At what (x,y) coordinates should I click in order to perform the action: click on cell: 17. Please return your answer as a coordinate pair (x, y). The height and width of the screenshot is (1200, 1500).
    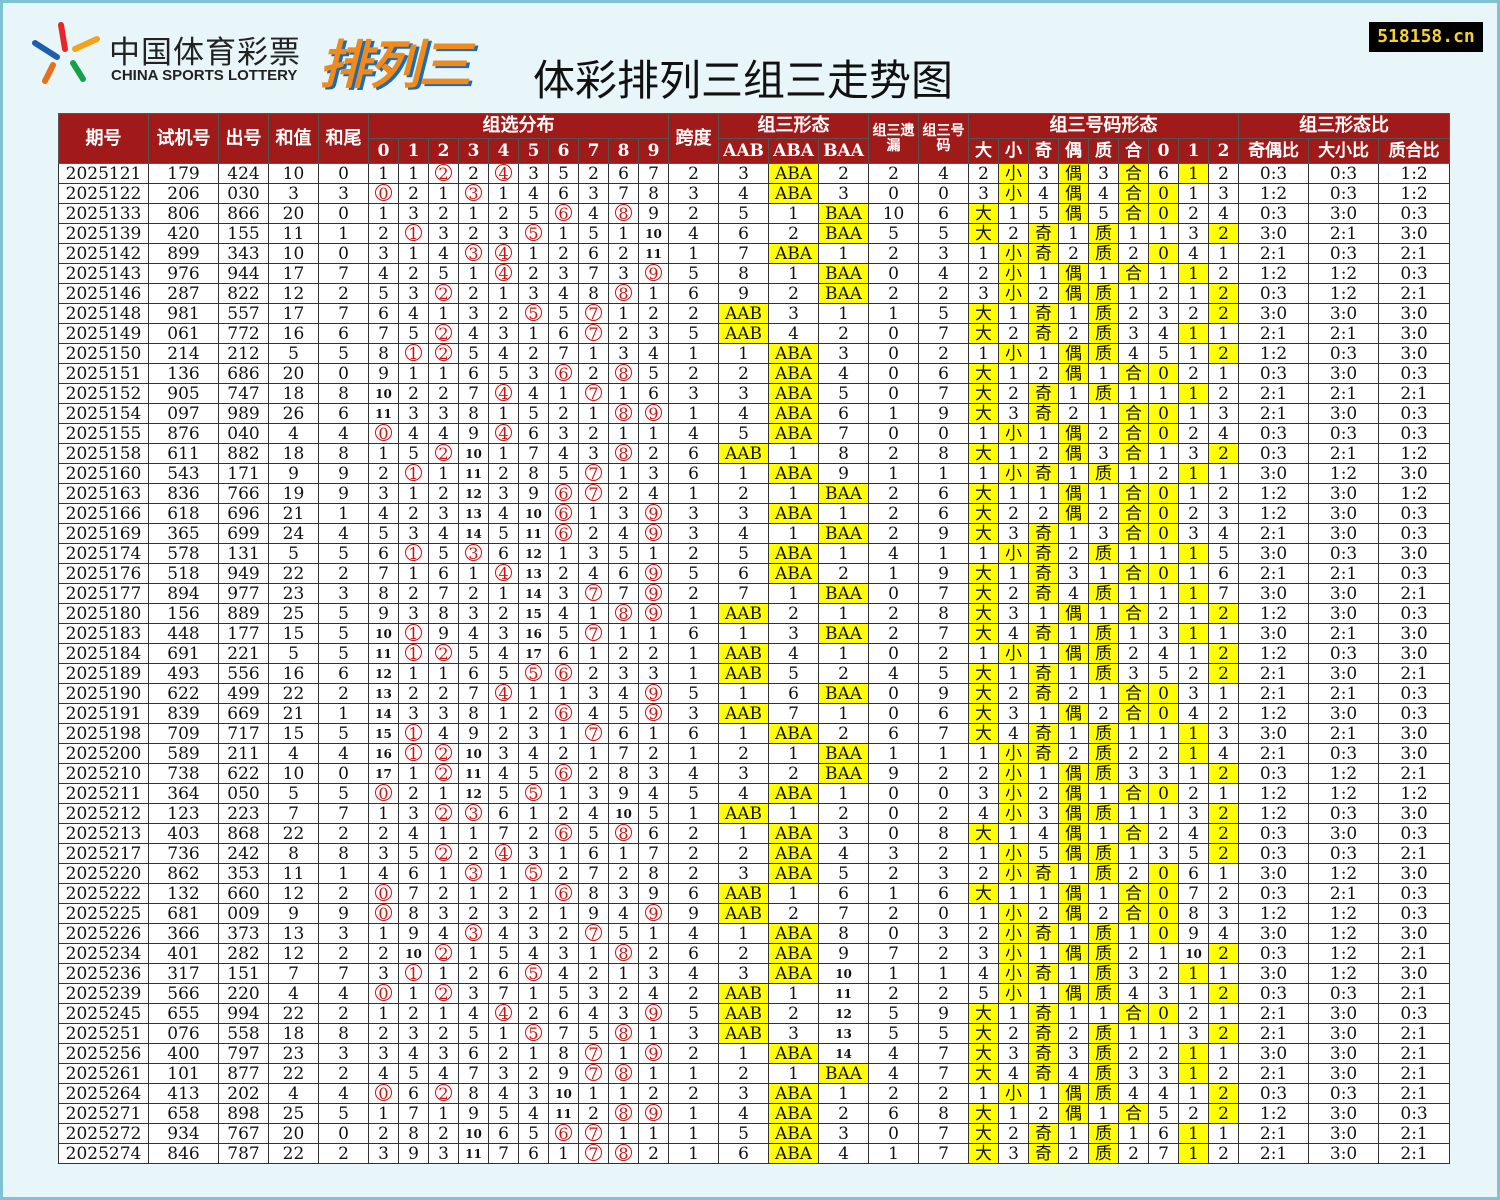
    Looking at the image, I should click on (533, 653).